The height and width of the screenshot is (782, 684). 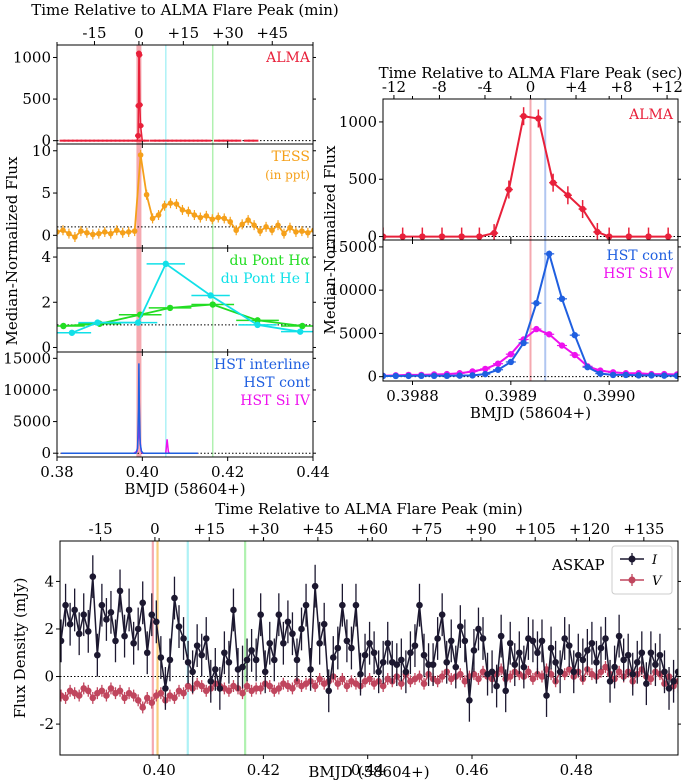 What do you see at coordinates (638, 274) in the screenshot?
I see `legend-hst: HST Si IV` at bounding box center [638, 274].